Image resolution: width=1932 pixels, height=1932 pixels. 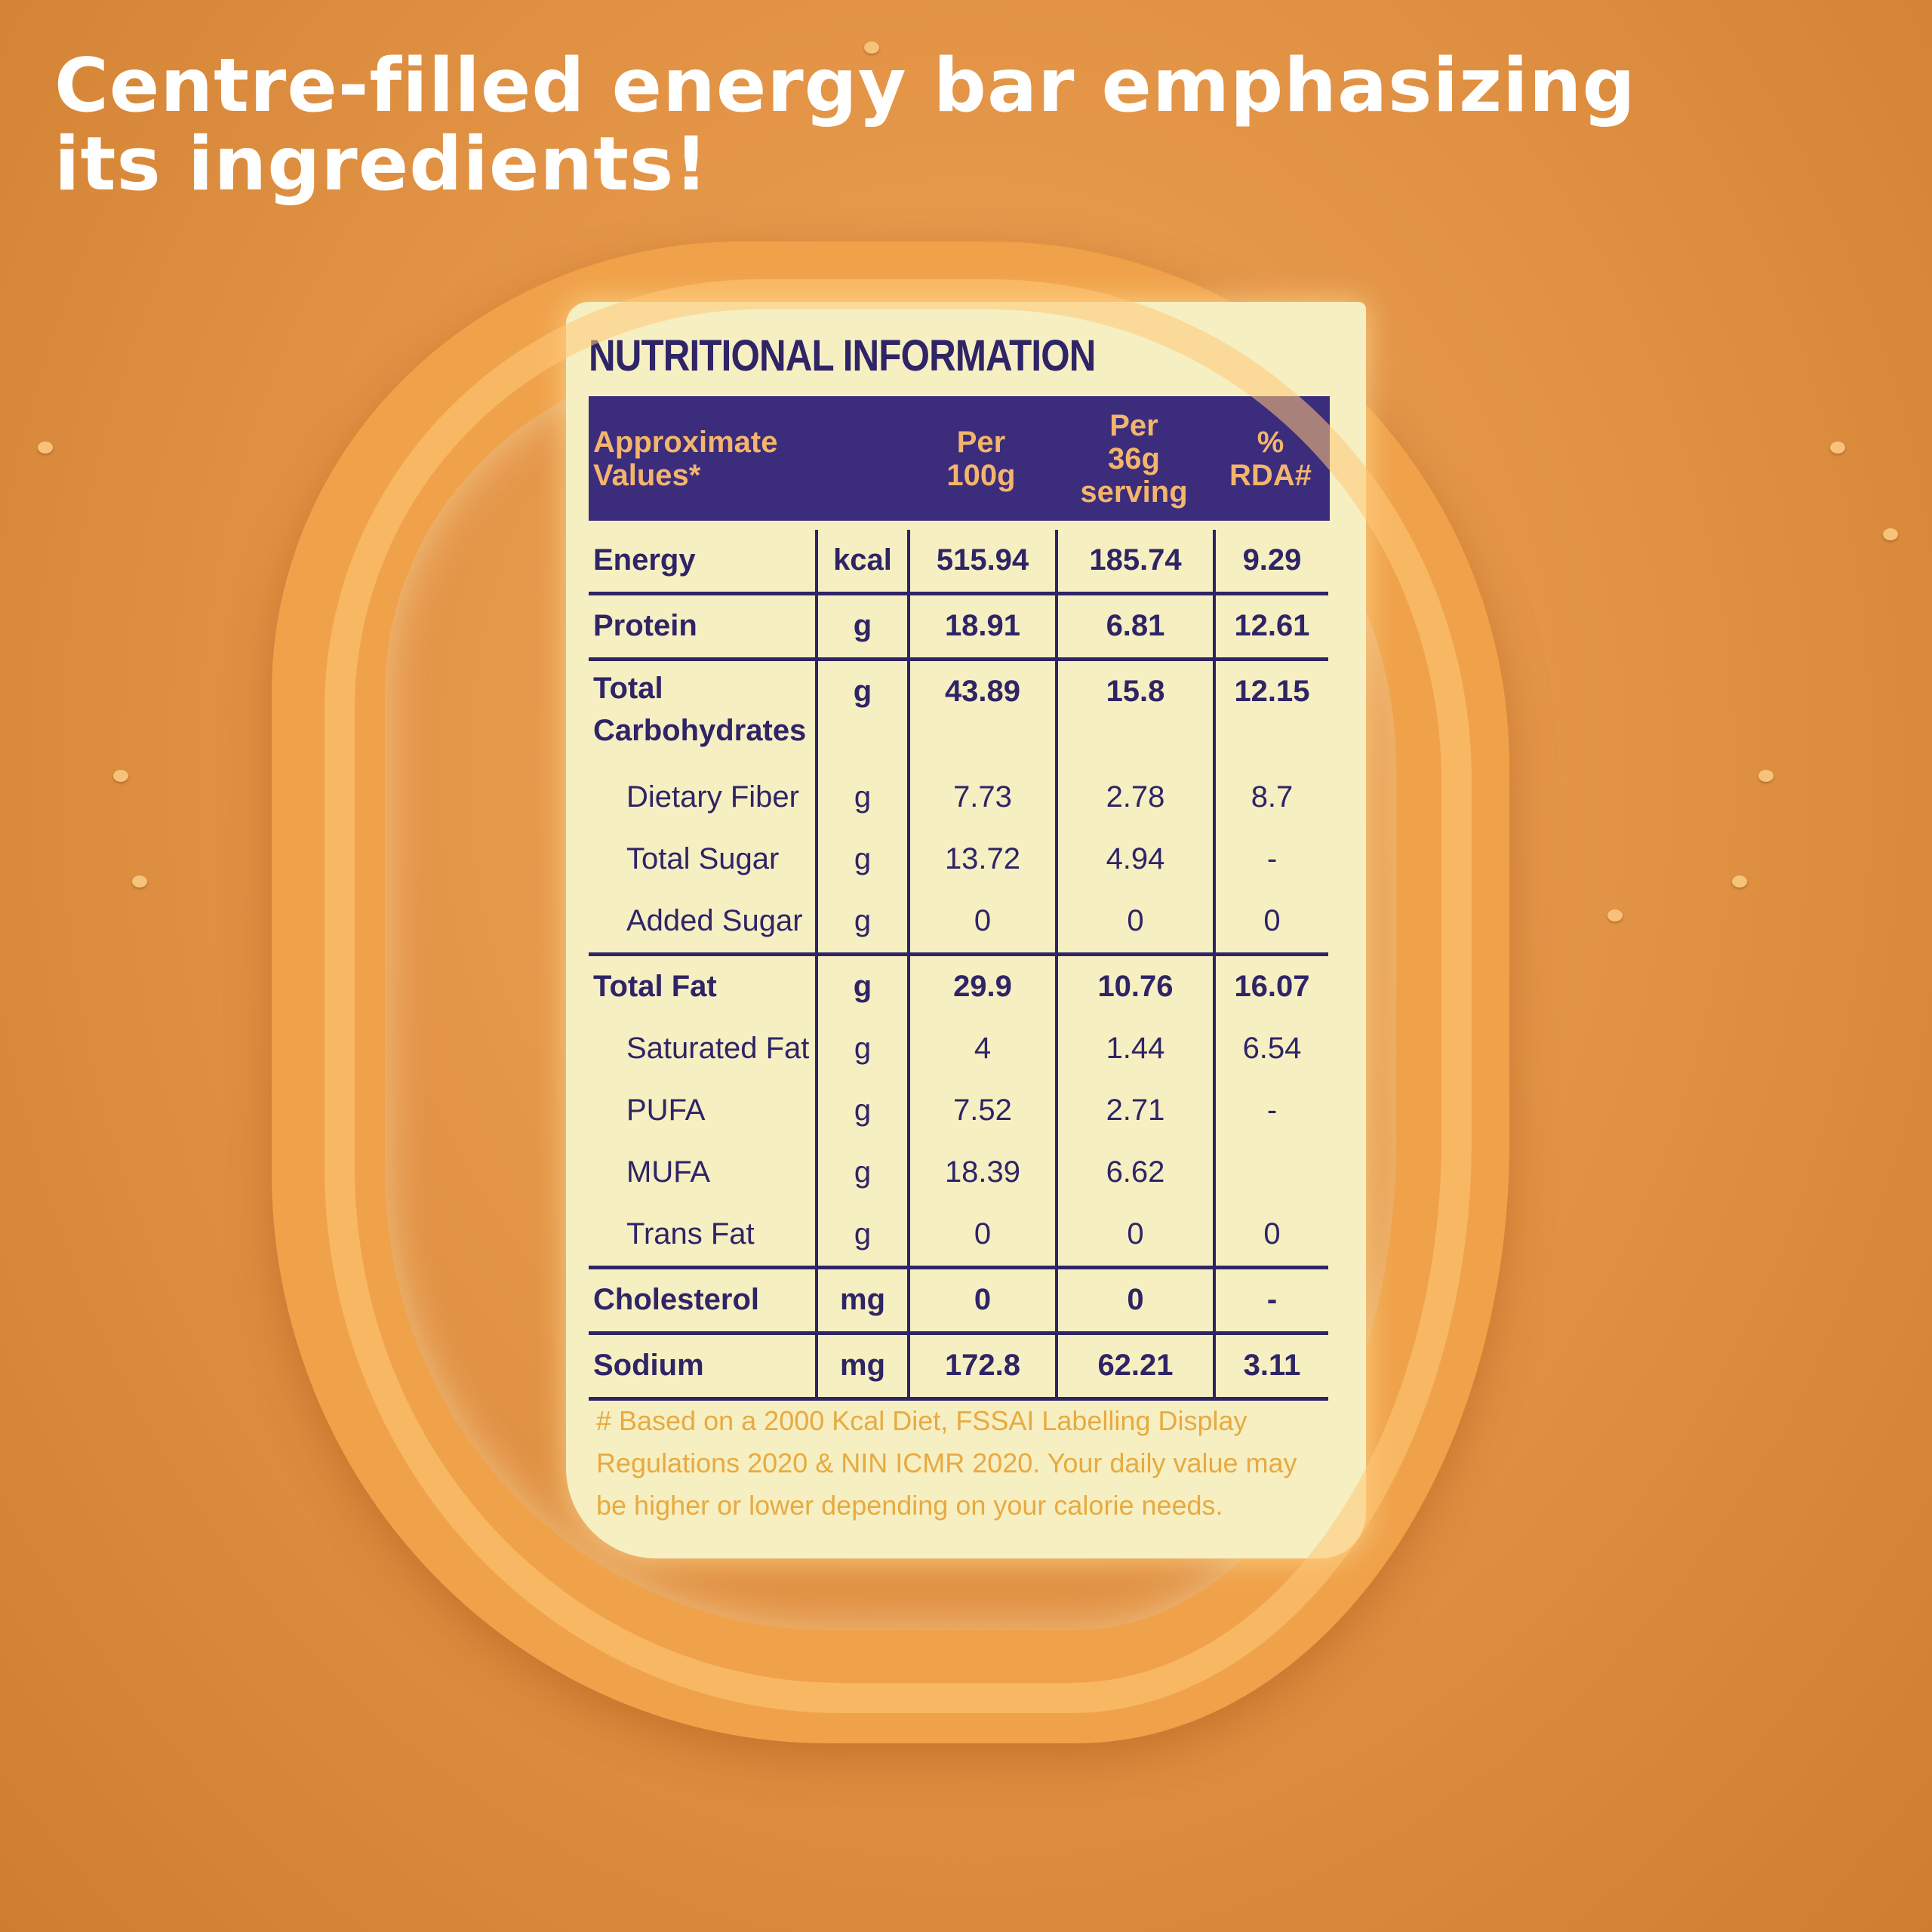 I want to click on headline-line-2: its ingredients!, so click(x=381, y=165).